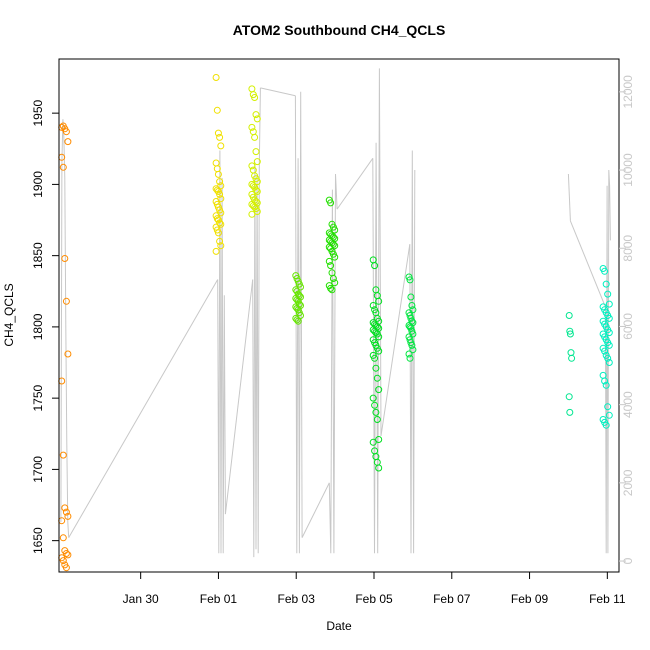  Describe the element at coordinates (219, 599) in the screenshot. I see `x-tick-label: Feb 01` at that location.